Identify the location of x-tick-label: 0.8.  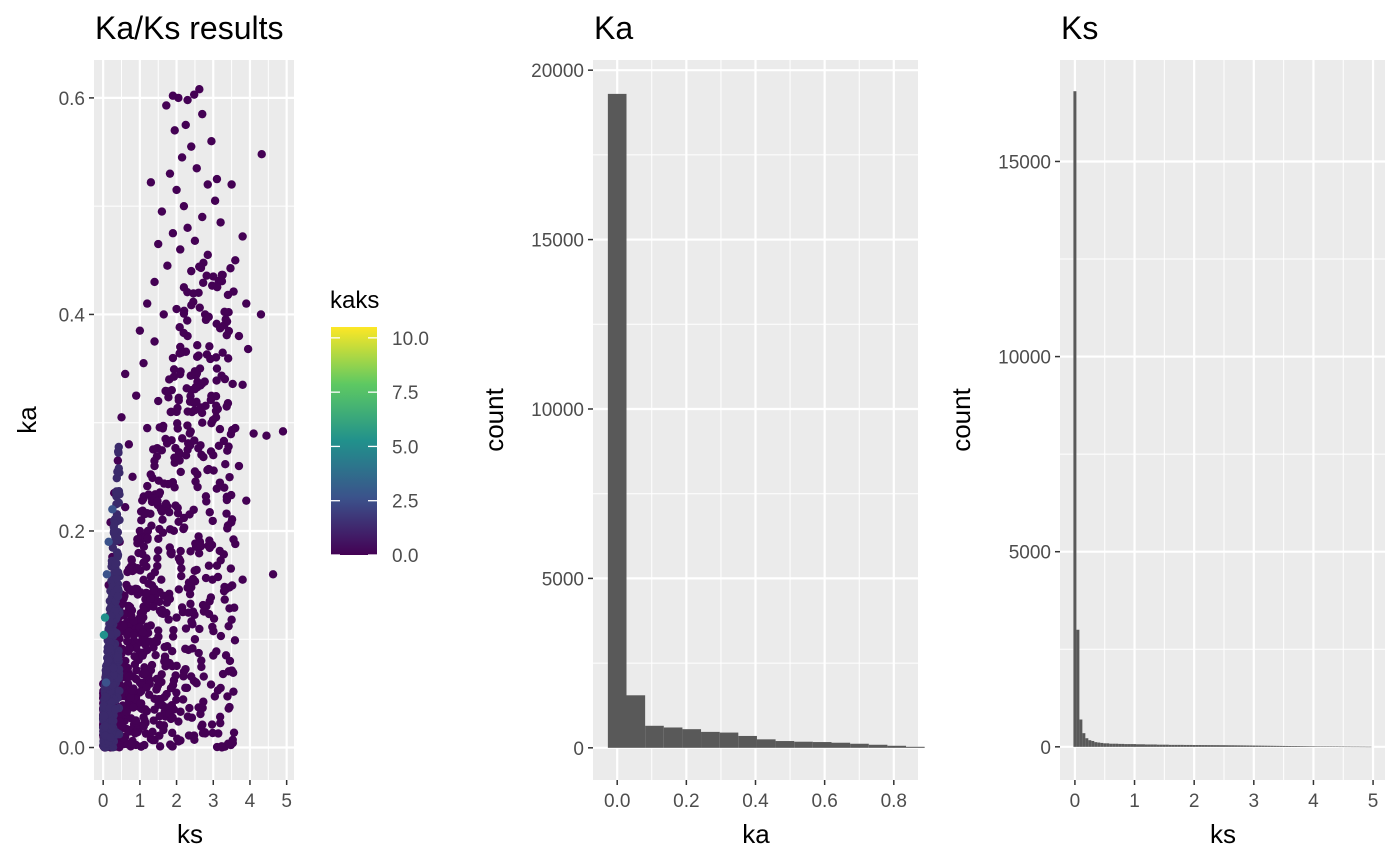
(894, 801).